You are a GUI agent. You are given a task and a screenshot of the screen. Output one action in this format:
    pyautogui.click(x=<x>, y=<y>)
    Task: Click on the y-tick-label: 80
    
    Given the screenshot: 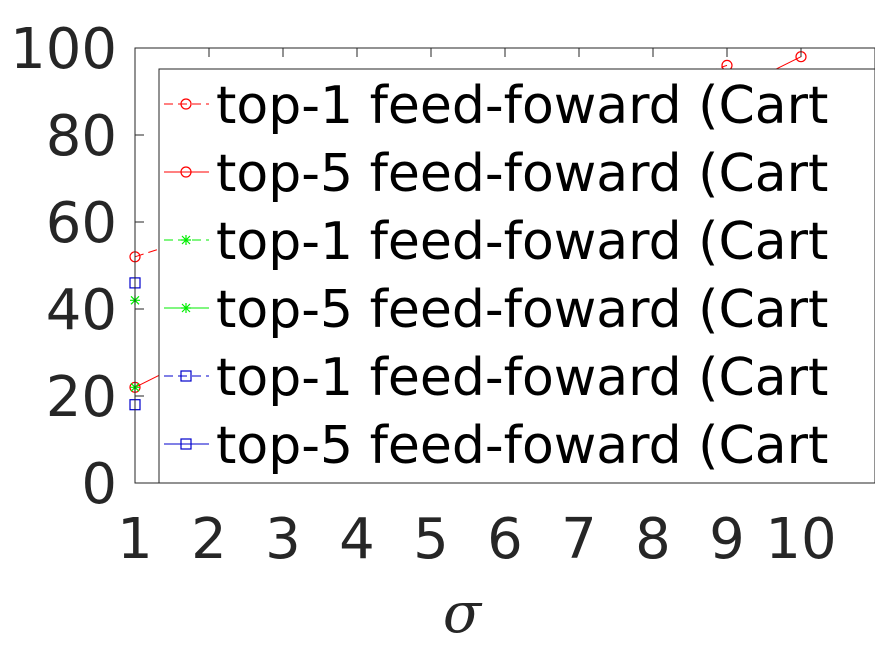 What is the action you would take?
    pyautogui.click(x=81, y=136)
    